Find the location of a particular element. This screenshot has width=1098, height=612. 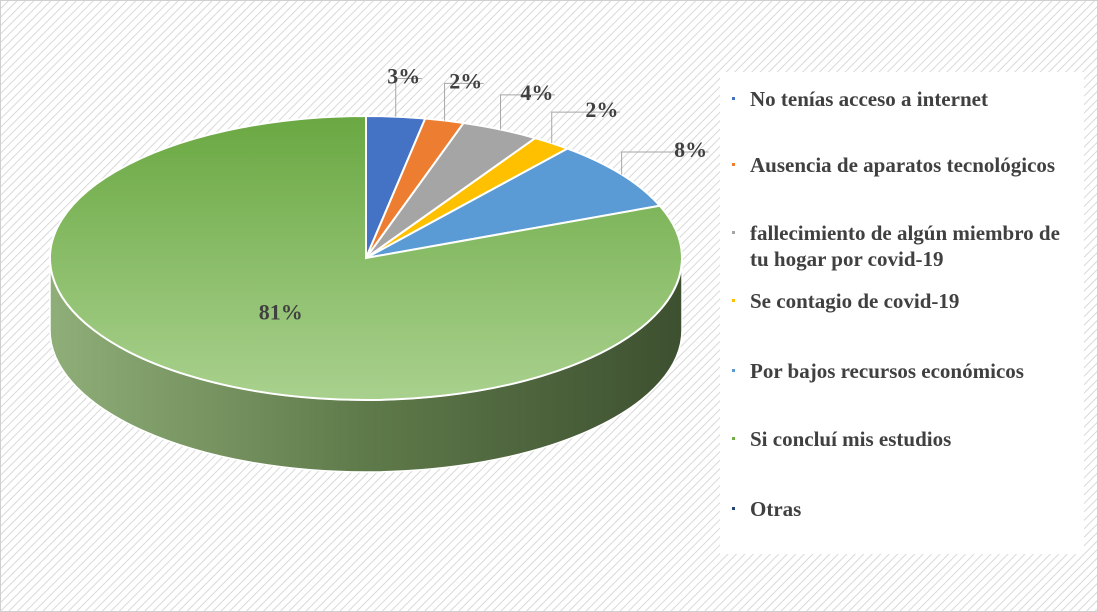

data-label: 8% is located at coordinates (690, 149).